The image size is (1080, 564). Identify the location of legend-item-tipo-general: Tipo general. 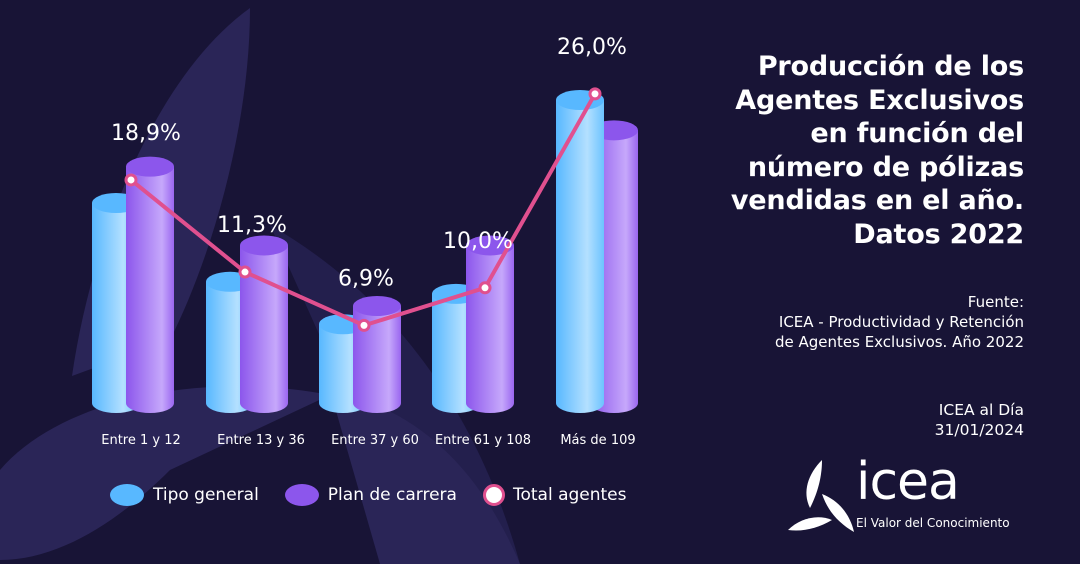
(184, 495).